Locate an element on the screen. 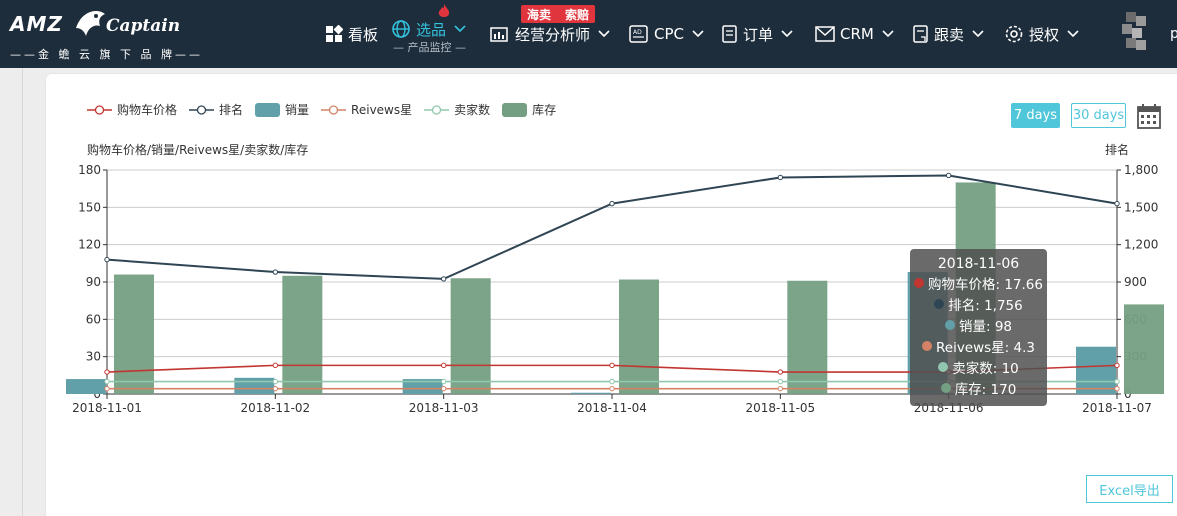 The image size is (1177, 516). tooltip-row-stock: 库存: 170 is located at coordinates (978, 387).